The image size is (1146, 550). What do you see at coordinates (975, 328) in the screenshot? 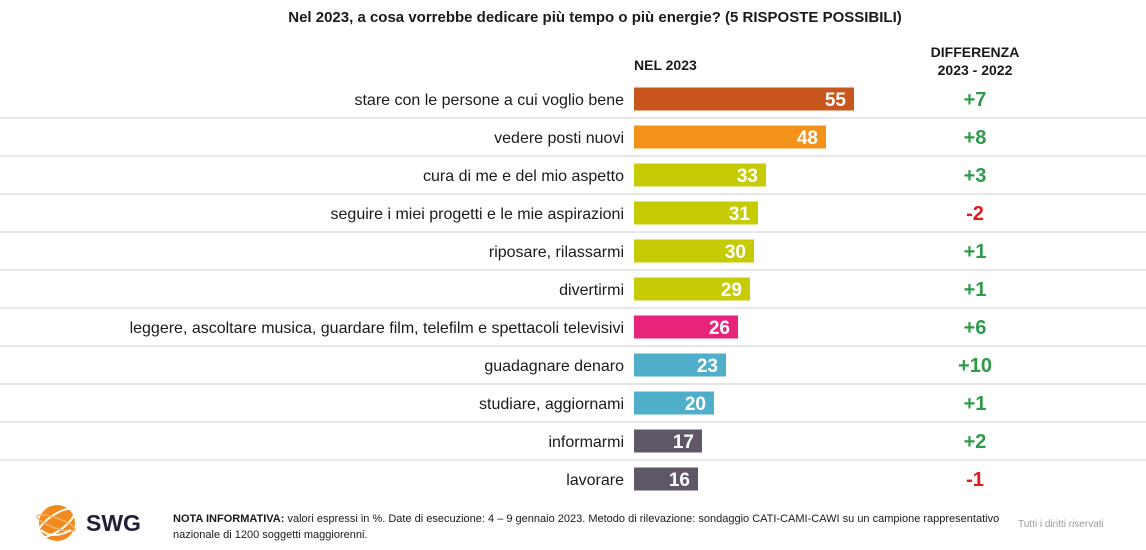
I see `difference-value: +6` at bounding box center [975, 328].